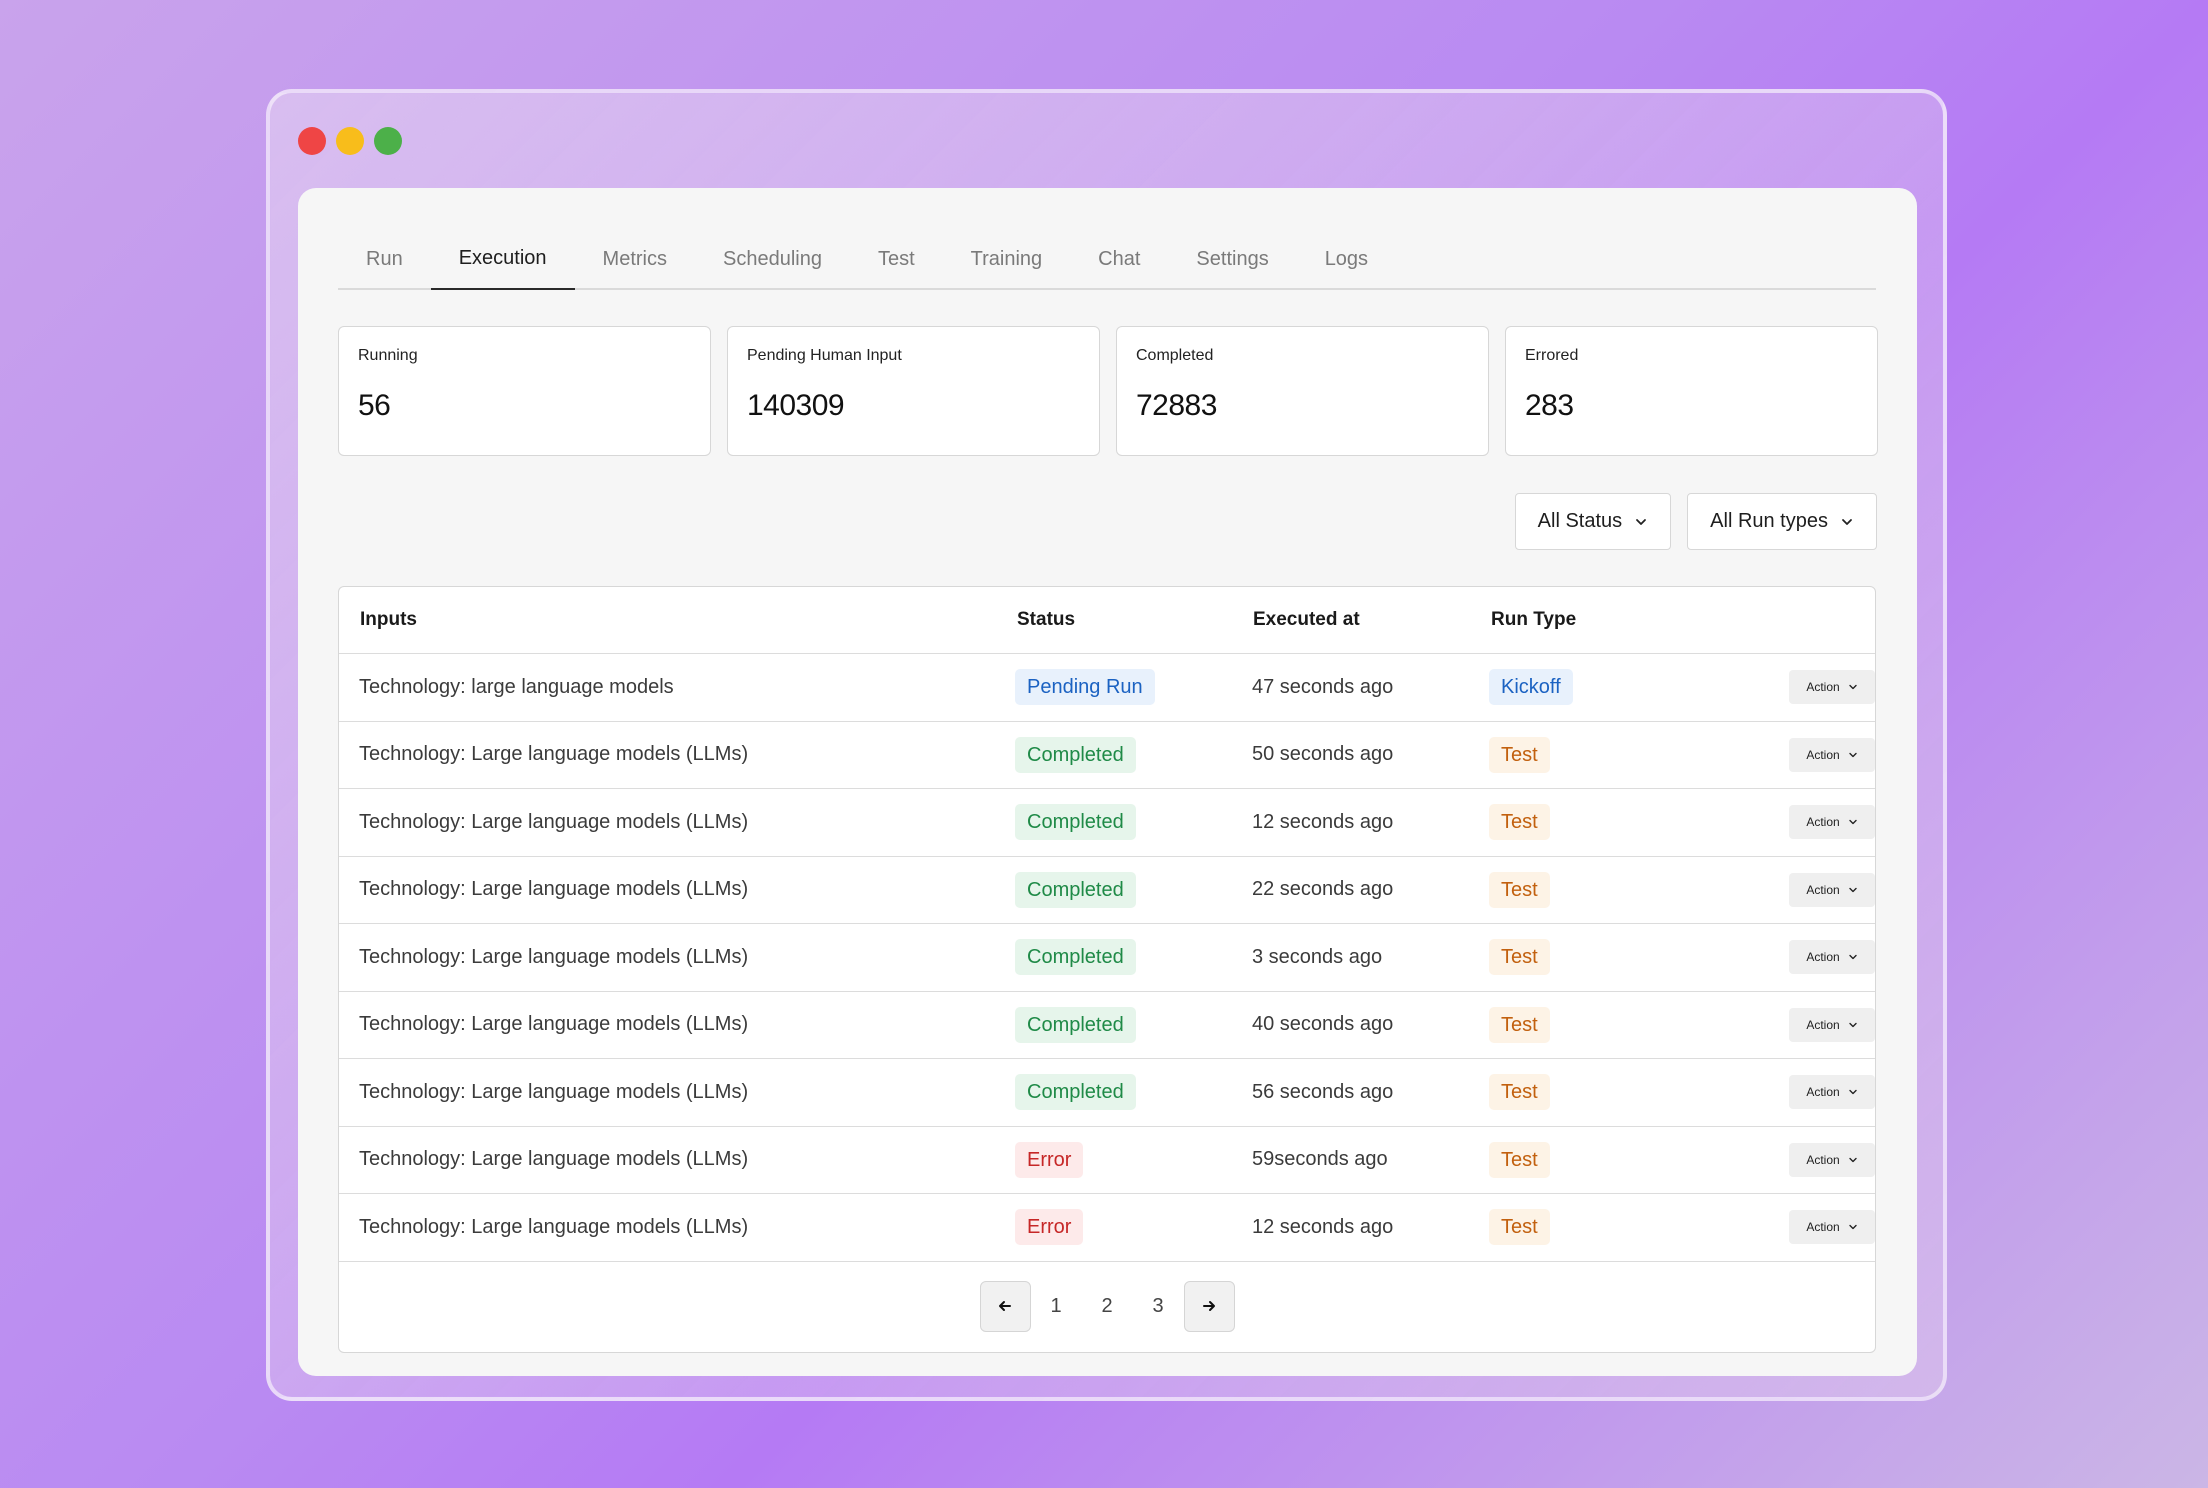 Image resolution: width=2208 pixels, height=1488 pixels. Describe the element at coordinates (1769, 521) in the screenshot. I see `run-type-filter-label: All Run types` at that location.